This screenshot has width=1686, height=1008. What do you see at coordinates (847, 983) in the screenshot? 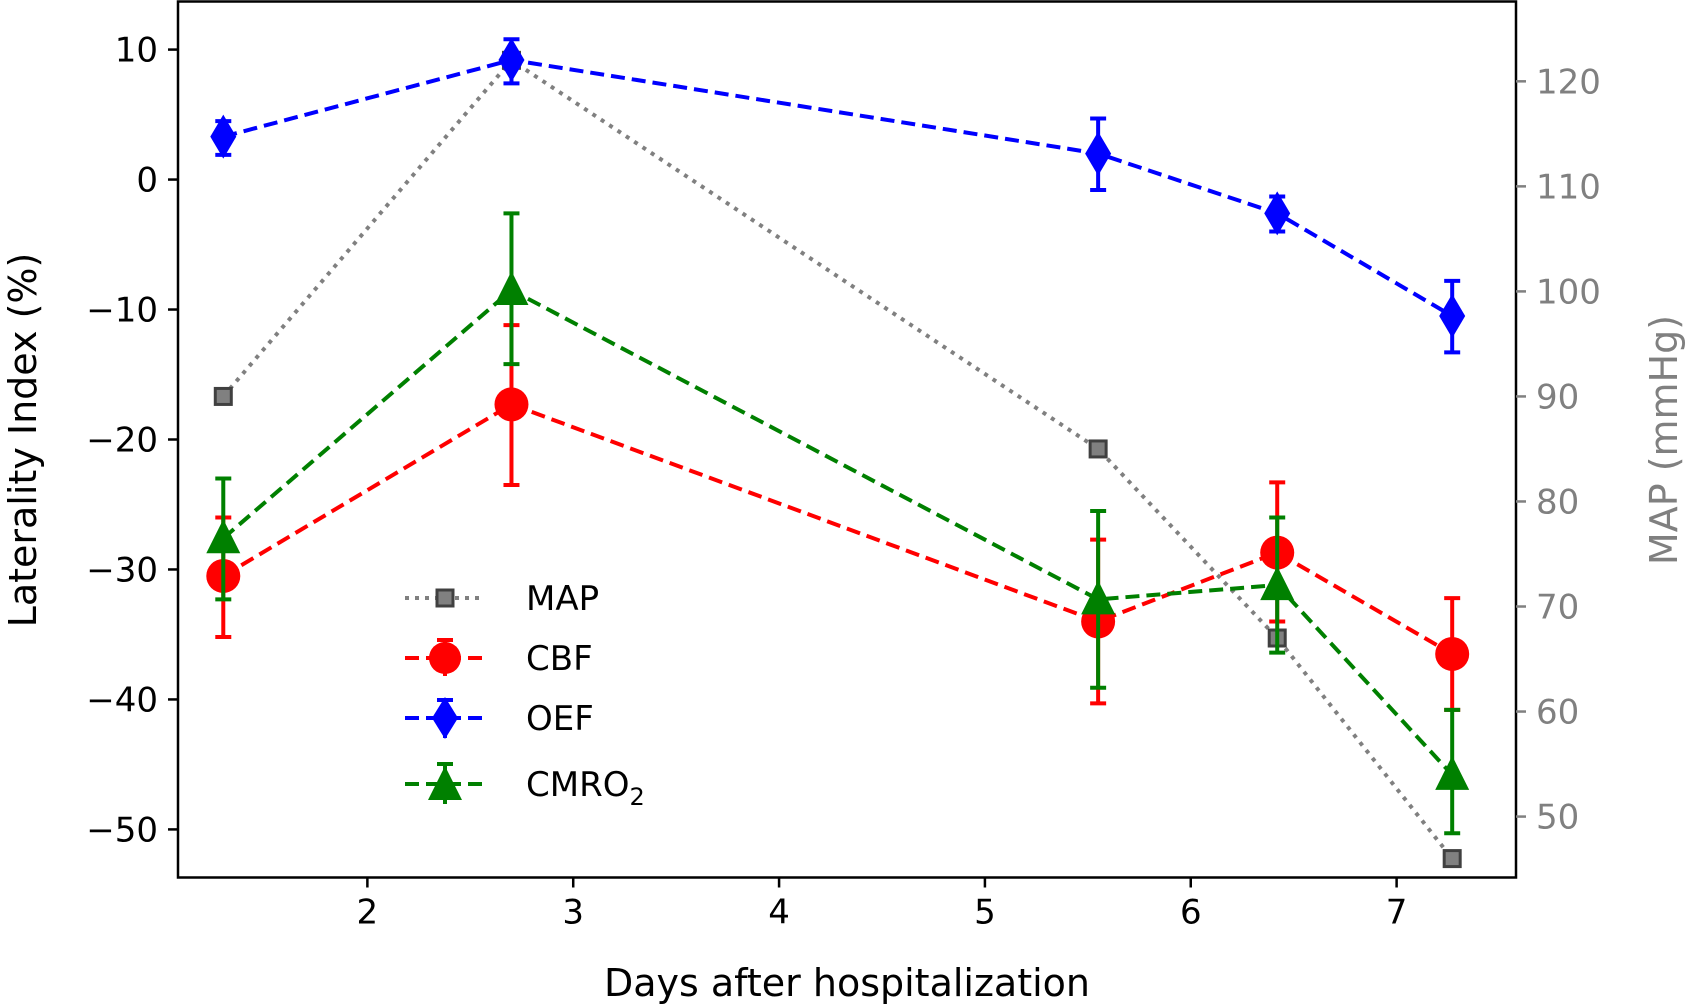
I see `x-axis-label: Days after hospitalization` at bounding box center [847, 983].